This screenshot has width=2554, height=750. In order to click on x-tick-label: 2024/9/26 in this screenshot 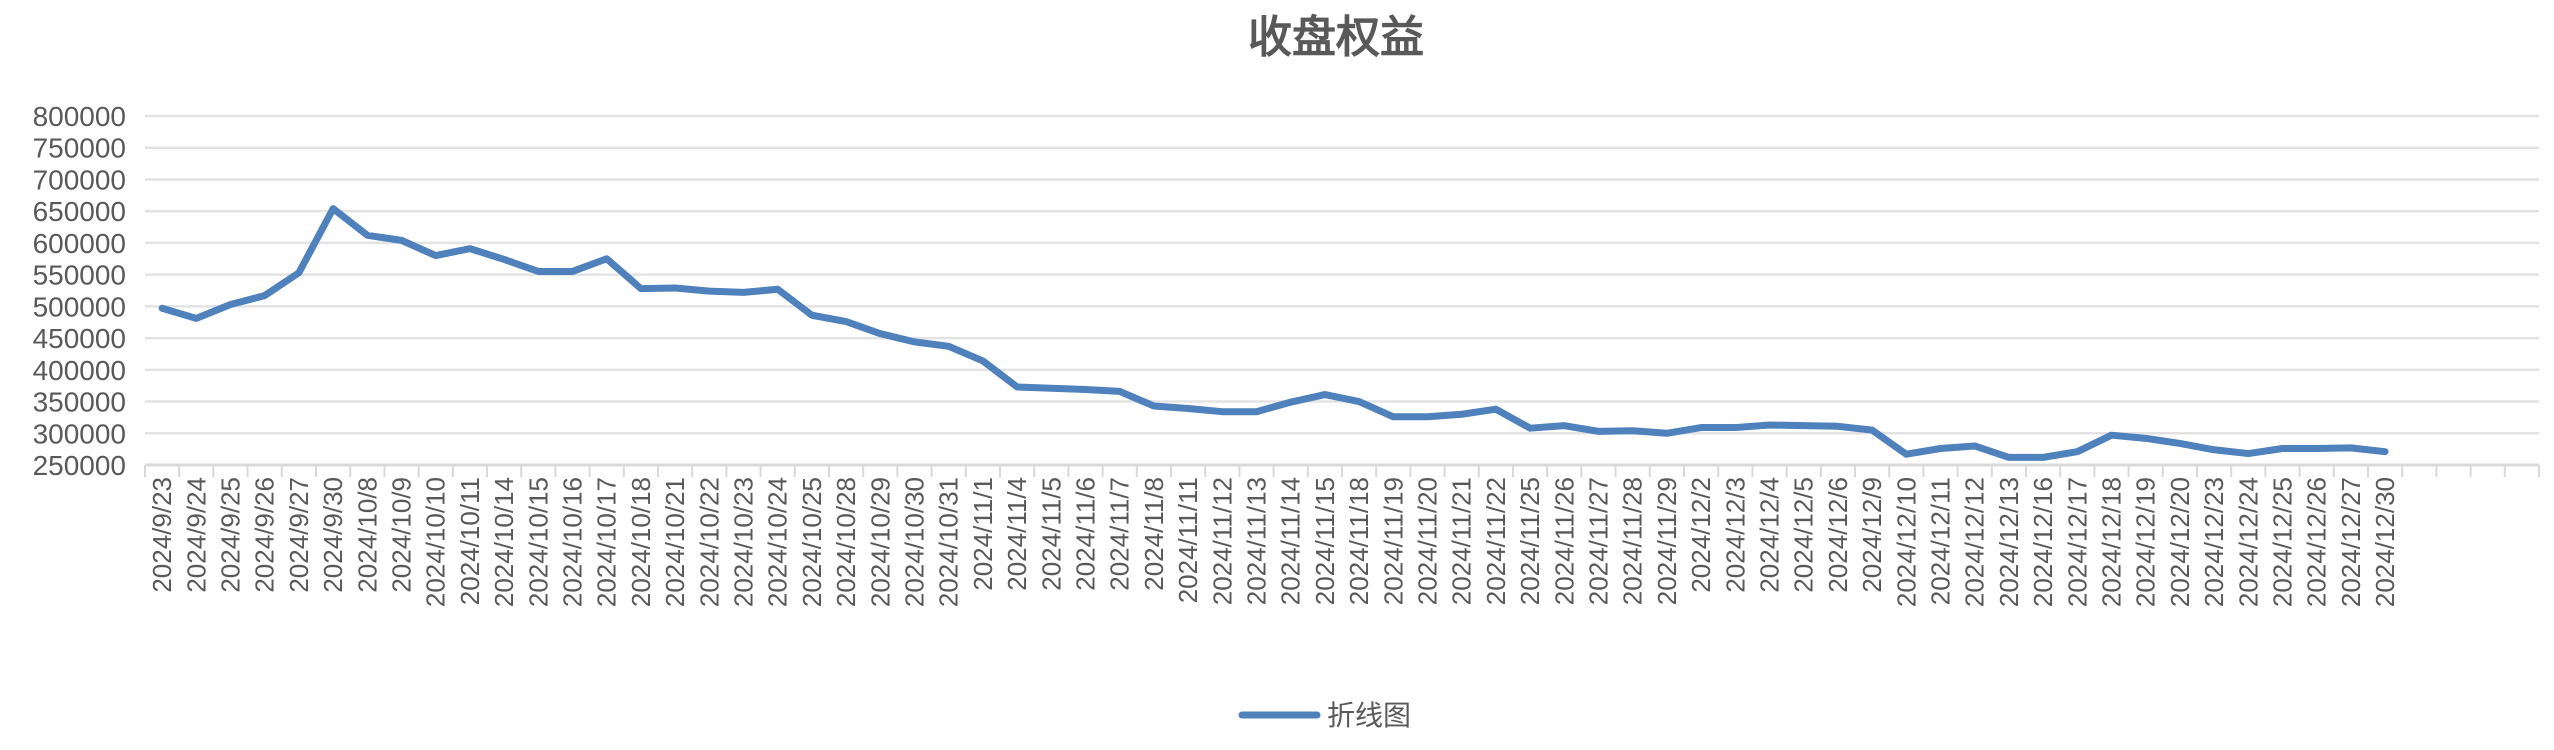, I will do `click(265, 535)`.